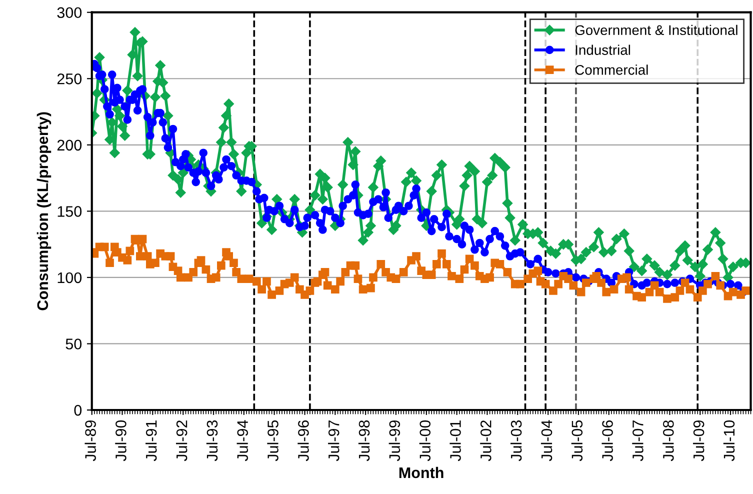 The height and width of the screenshot is (494, 753). What do you see at coordinates (182, 441) in the screenshot?
I see `x-tick-label: Jul-92` at bounding box center [182, 441].